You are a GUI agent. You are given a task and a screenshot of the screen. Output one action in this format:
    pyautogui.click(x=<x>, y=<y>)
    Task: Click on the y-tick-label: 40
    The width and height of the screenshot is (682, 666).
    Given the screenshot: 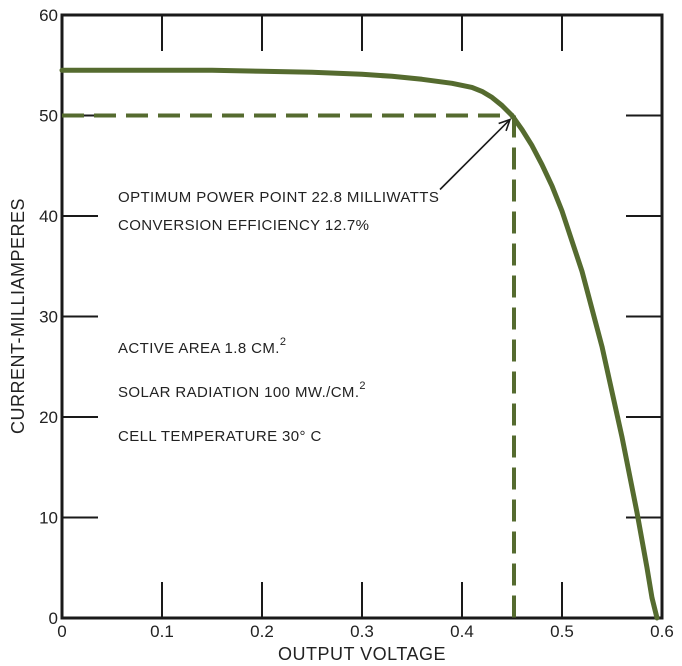 What is the action you would take?
    pyautogui.click(x=48, y=216)
    